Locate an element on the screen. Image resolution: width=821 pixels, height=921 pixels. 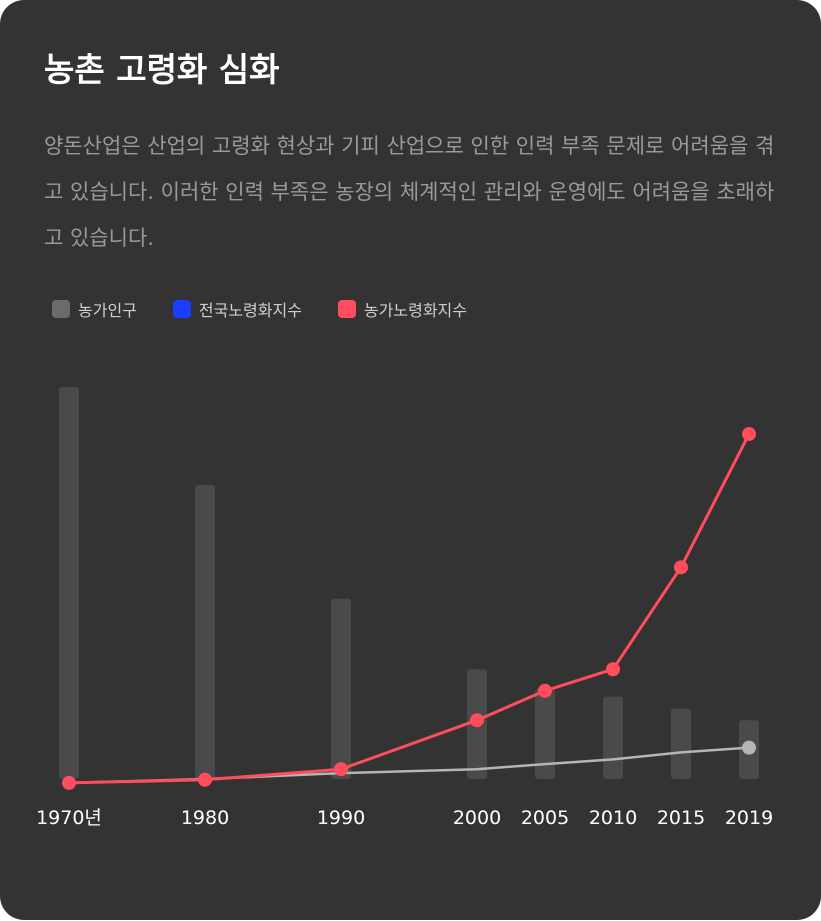
legend-item-farm-aging-index: 농가노령화지수 is located at coordinates (402, 309).